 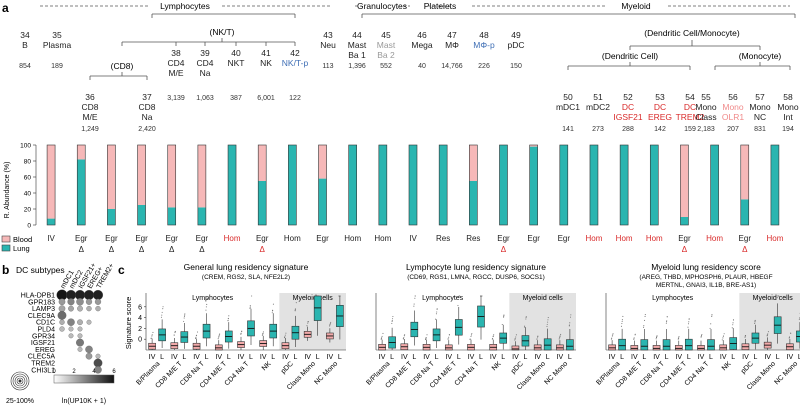 I want to click on bar-blood, so click(x=81, y=152).